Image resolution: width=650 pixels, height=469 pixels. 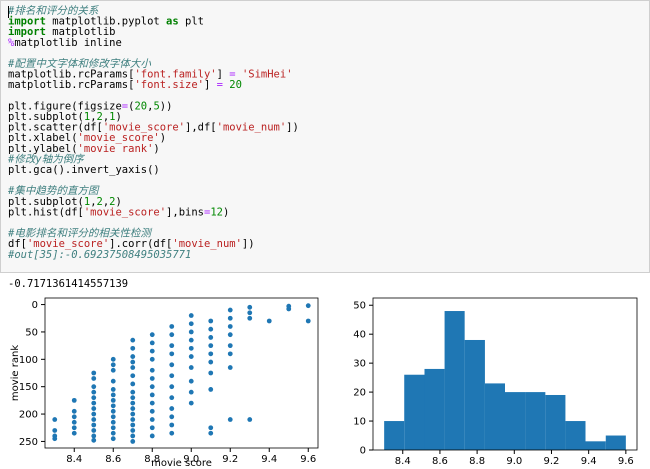 What do you see at coordinates (292, 128) in the screenshot?
I see `code-token: ])` at bounding box center [292, 128].